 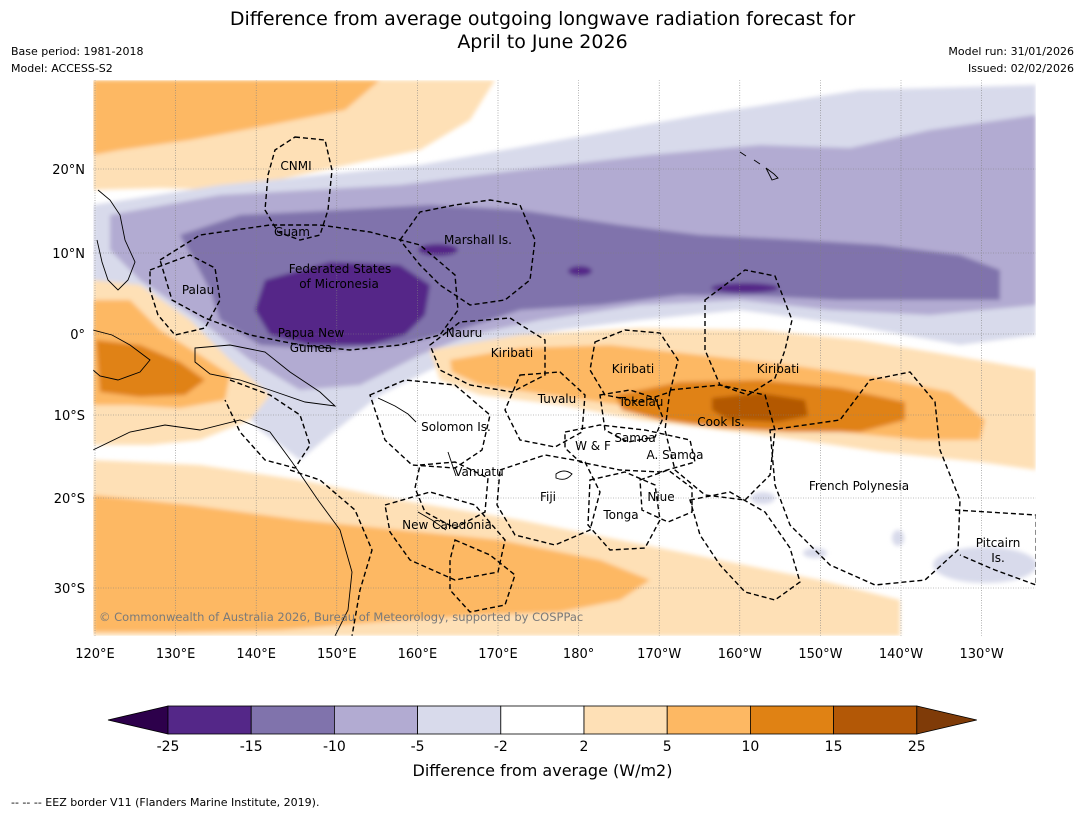 I want to click on colorbar-over-arrow, so click(x=946, y=720).